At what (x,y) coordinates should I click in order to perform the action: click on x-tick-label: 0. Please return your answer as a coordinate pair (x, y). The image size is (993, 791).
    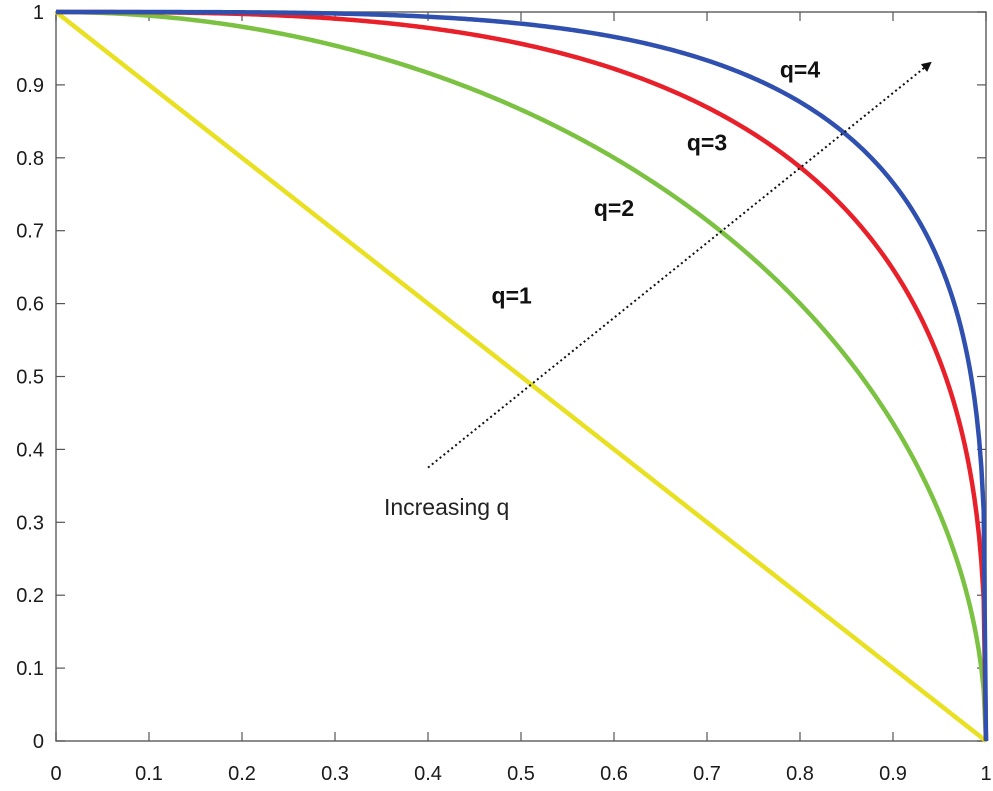
    Looking at the image, I should click on (55, 774).